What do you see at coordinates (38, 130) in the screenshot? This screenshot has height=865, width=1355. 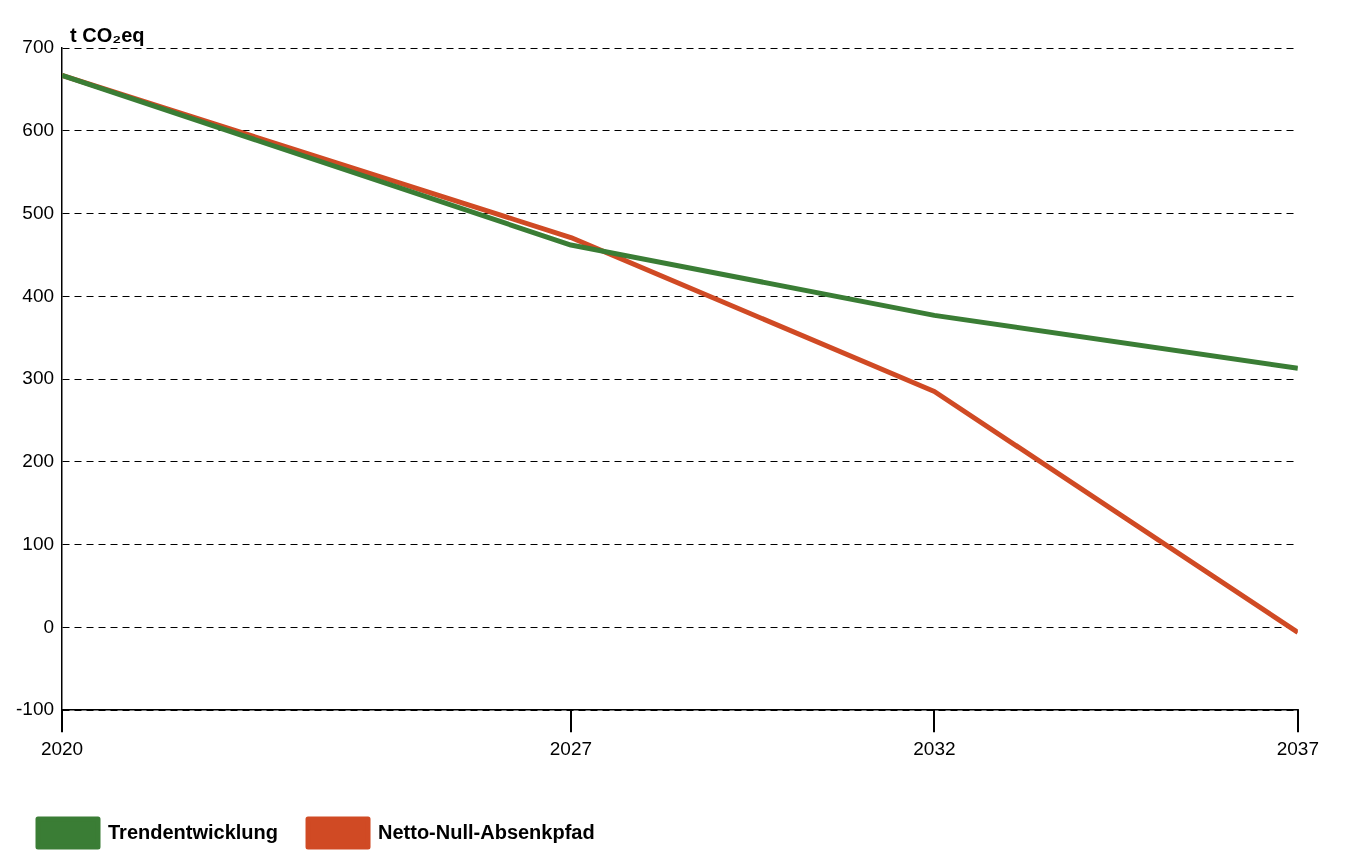 I see `y-tick-label: 600` at bounding box center [38, 130].